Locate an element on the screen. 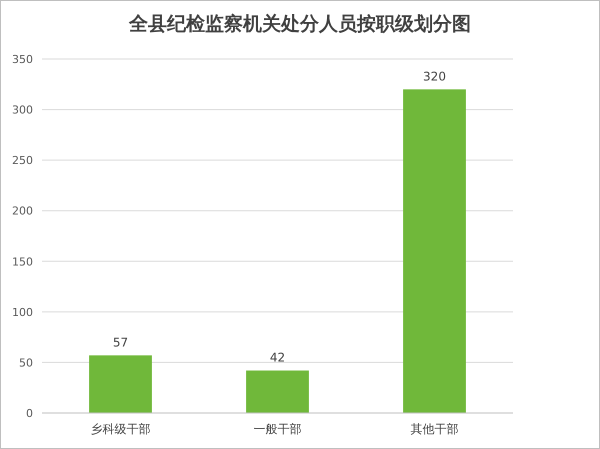  x-tick-label: 一般干部 is located at coordinates (278, 429).